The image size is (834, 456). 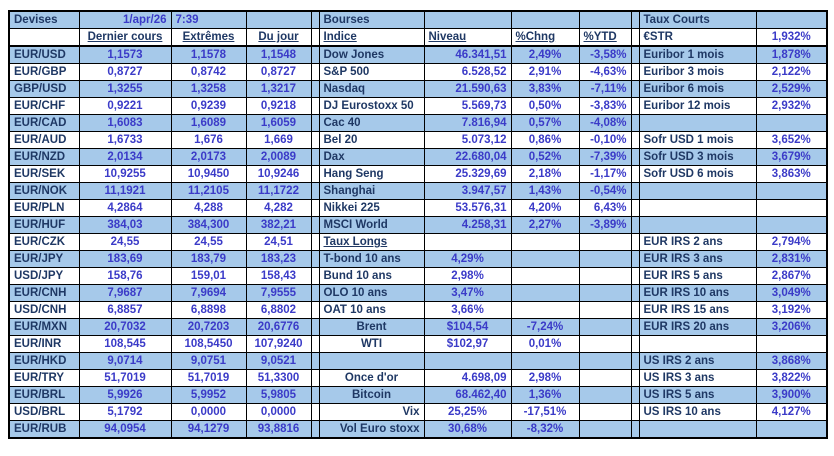 I want to click on currency-last: 20,7032, so click(x=125, y=327).